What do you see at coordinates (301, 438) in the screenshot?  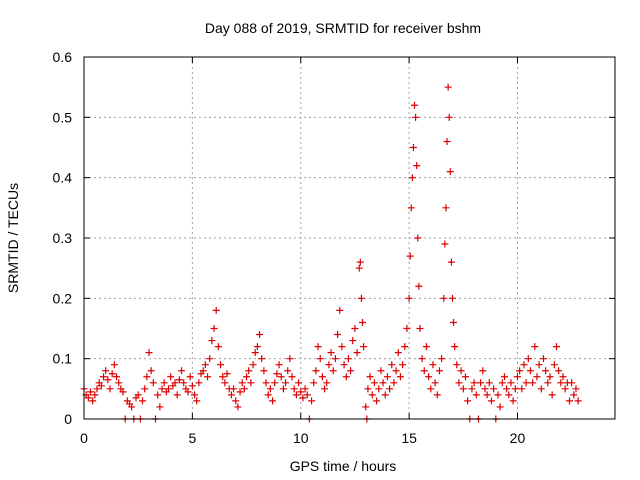 I see `x-tick-label: 10` at bounding box center [301, 438].